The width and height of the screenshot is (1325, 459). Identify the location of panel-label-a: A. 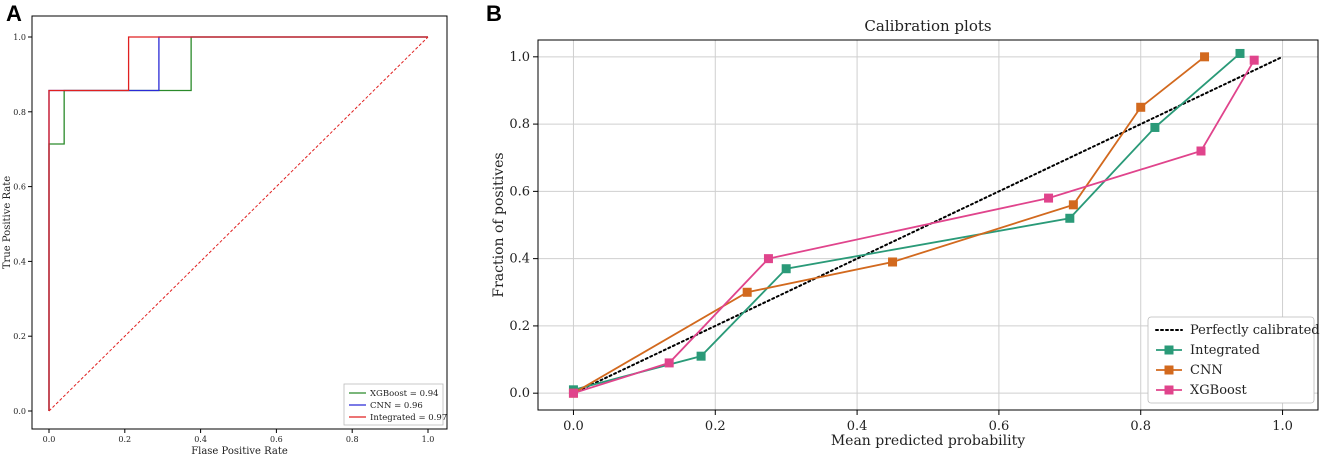
(14, 13).